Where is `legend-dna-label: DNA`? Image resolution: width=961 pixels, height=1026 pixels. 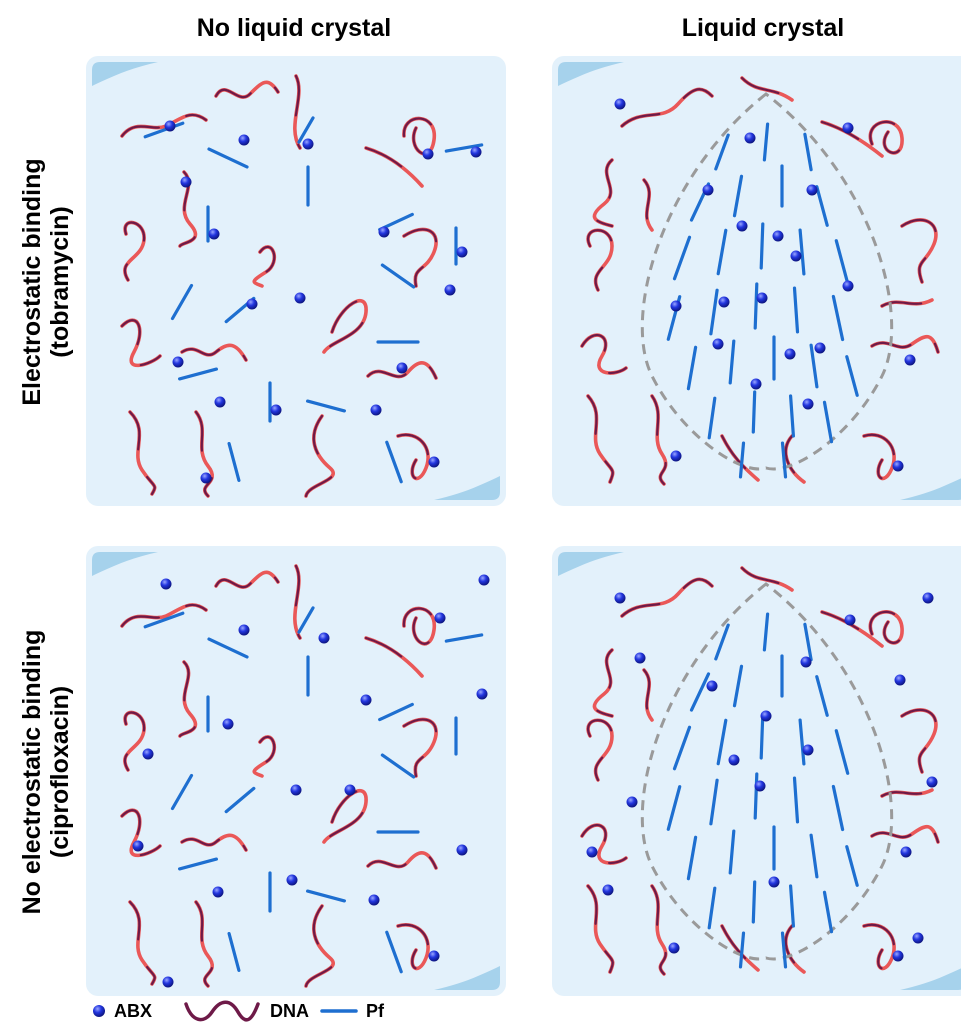 legend-dna-label: DNA is located at coordinates (289, 1011).